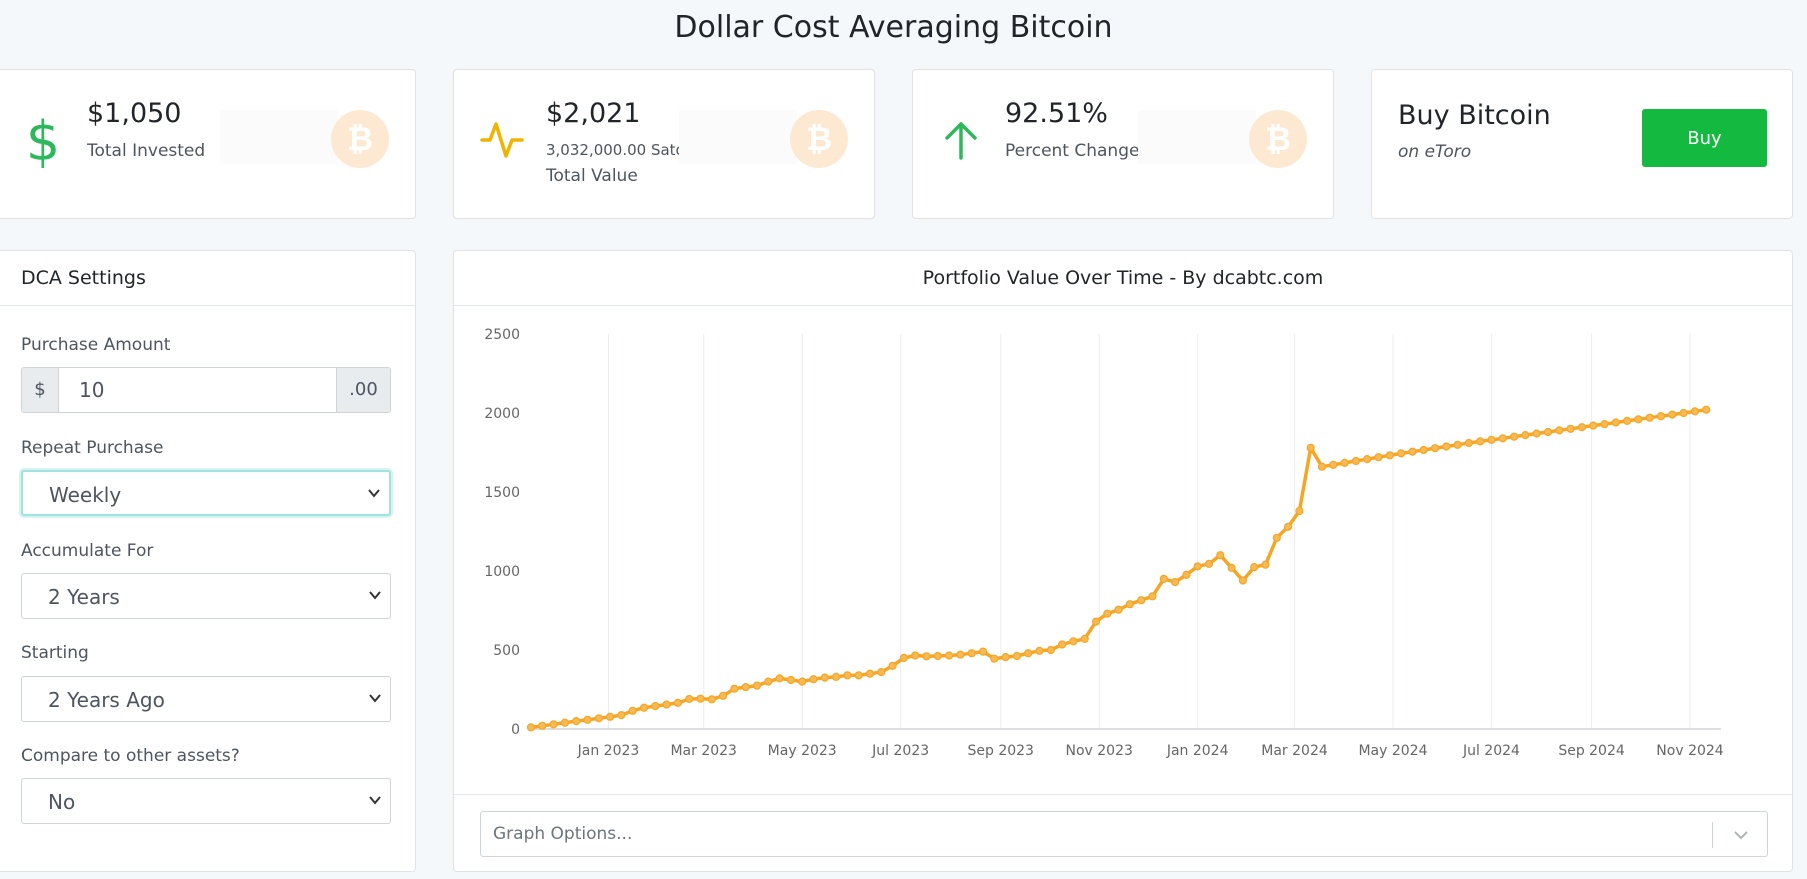 The height and width of the screenshot is (879, 1807). I want to click on y-tick-label: 1500, so click(502, 493).